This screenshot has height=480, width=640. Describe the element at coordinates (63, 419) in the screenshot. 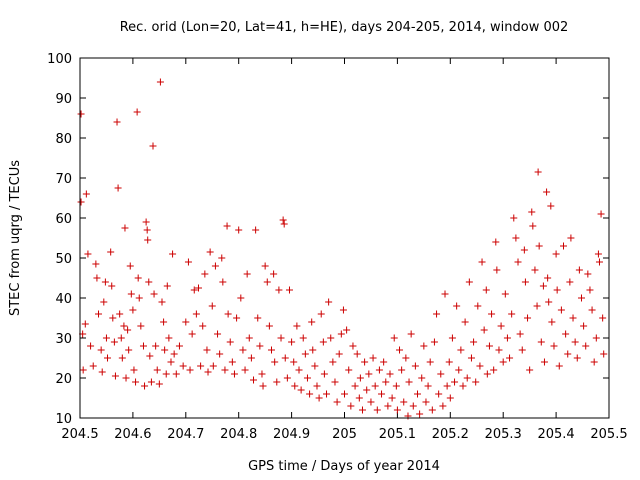

I see `y-tick-label: 10` at that location.